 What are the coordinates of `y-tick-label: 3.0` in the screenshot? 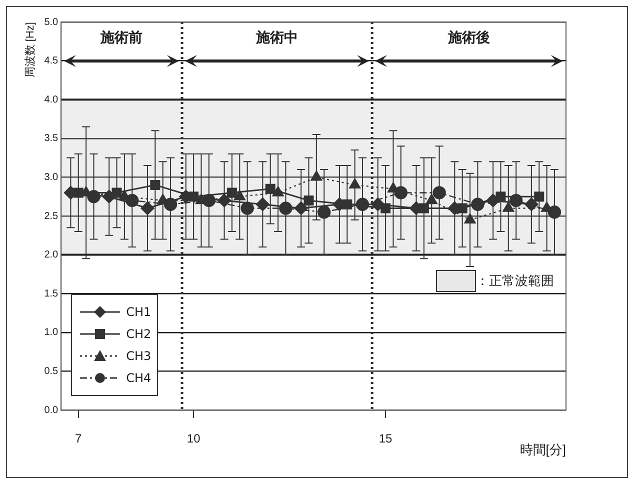 It's located at (51, 177).